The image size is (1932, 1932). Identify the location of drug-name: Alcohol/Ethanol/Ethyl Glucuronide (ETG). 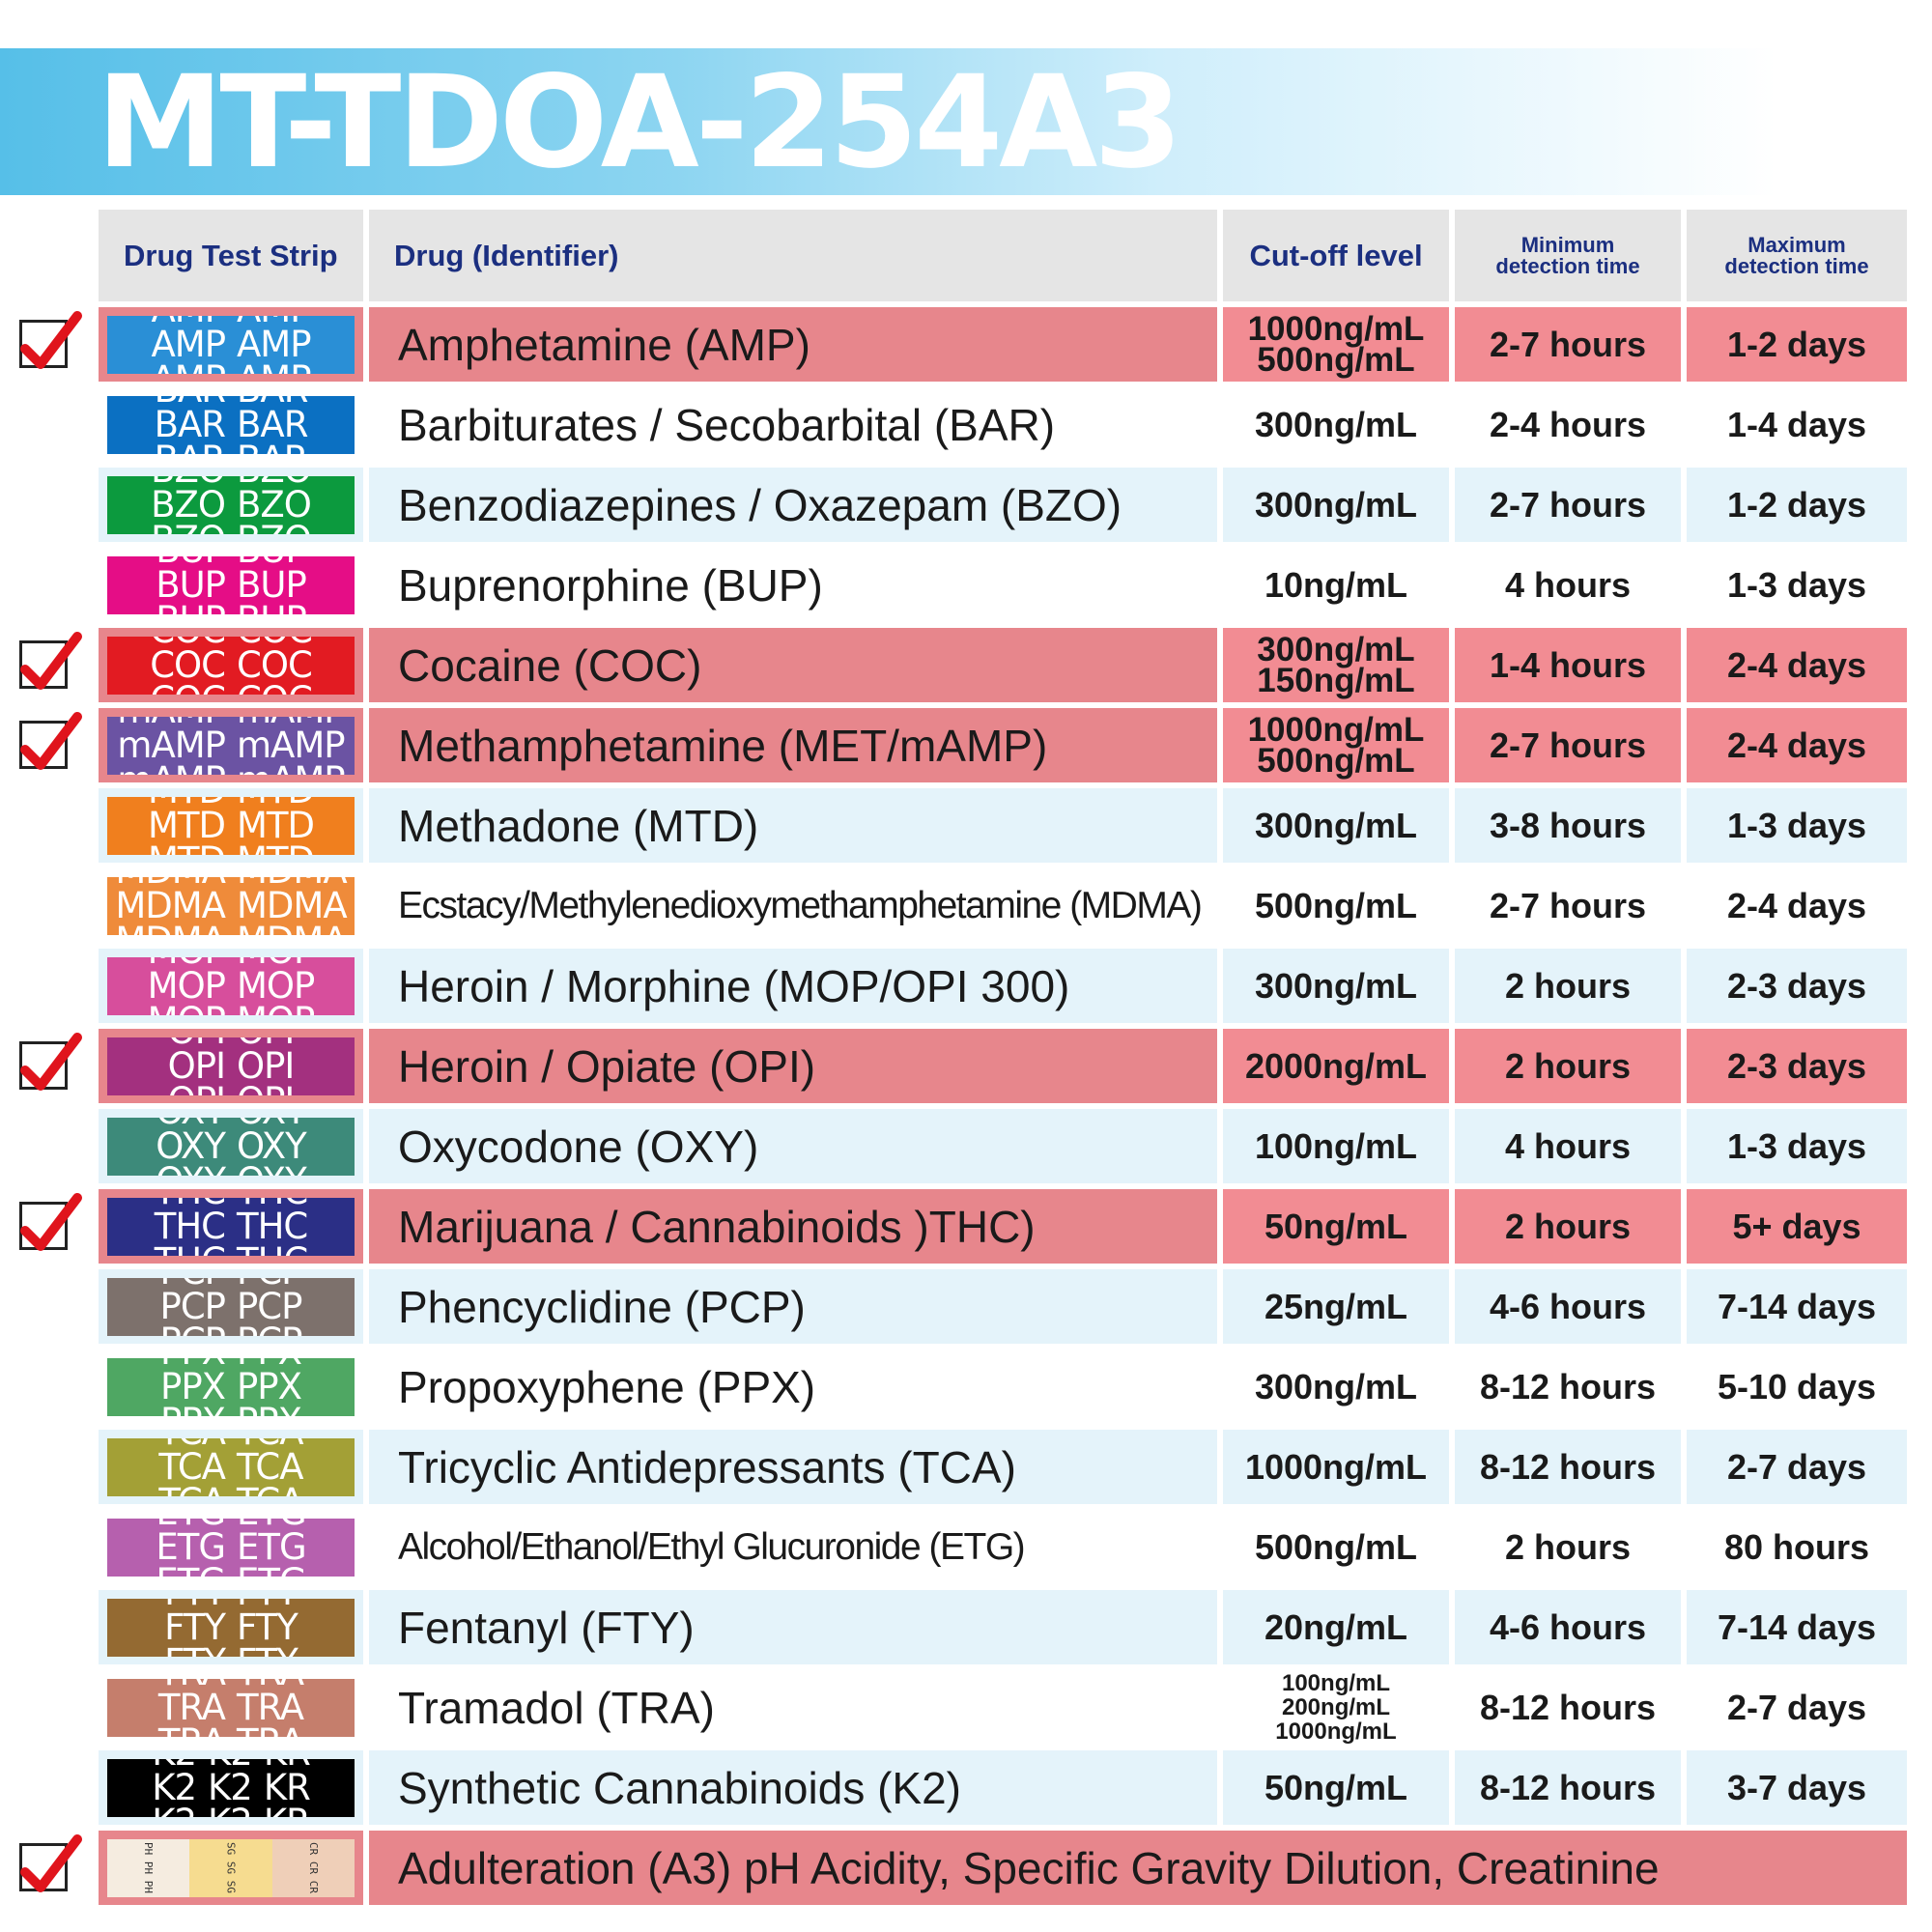
(793, 1547).